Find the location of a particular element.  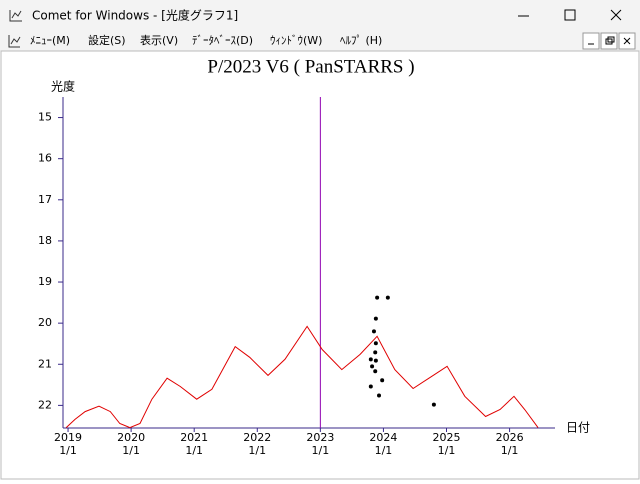

mdi-restore is located at coordinates (609, 41).